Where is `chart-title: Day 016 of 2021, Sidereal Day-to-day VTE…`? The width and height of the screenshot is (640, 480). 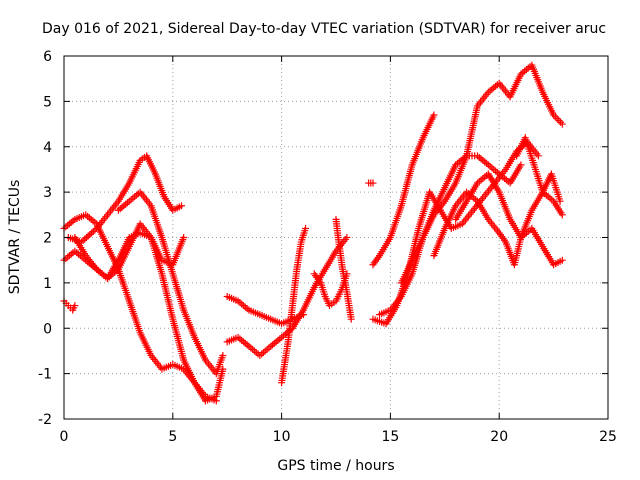
chart-title: Day 016 of 2021, Sidereal Day-to-day VTE… is located at coordinates (324, 29).